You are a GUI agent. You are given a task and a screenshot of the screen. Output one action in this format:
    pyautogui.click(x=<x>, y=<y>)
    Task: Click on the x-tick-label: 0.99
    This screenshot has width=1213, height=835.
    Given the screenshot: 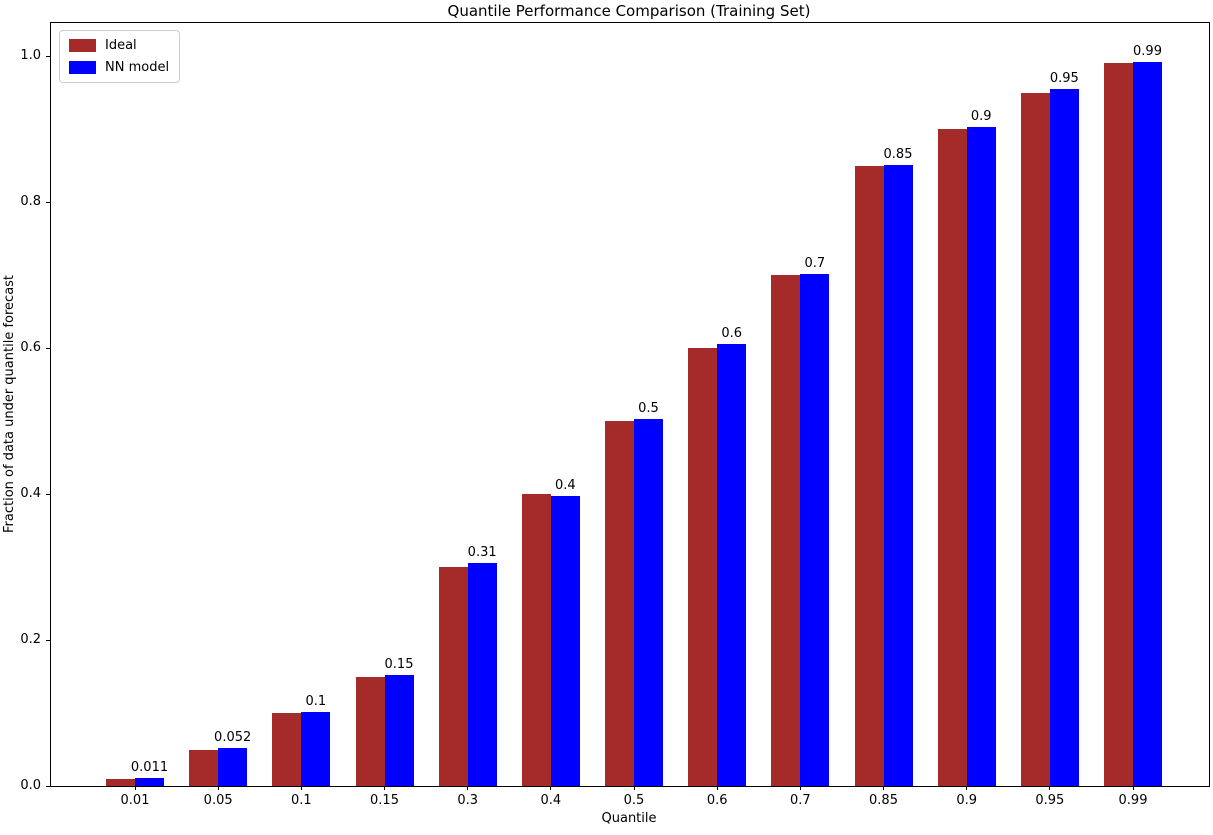 What is the action you would take?
    pyautogui.click(x=1133, y=800)
    